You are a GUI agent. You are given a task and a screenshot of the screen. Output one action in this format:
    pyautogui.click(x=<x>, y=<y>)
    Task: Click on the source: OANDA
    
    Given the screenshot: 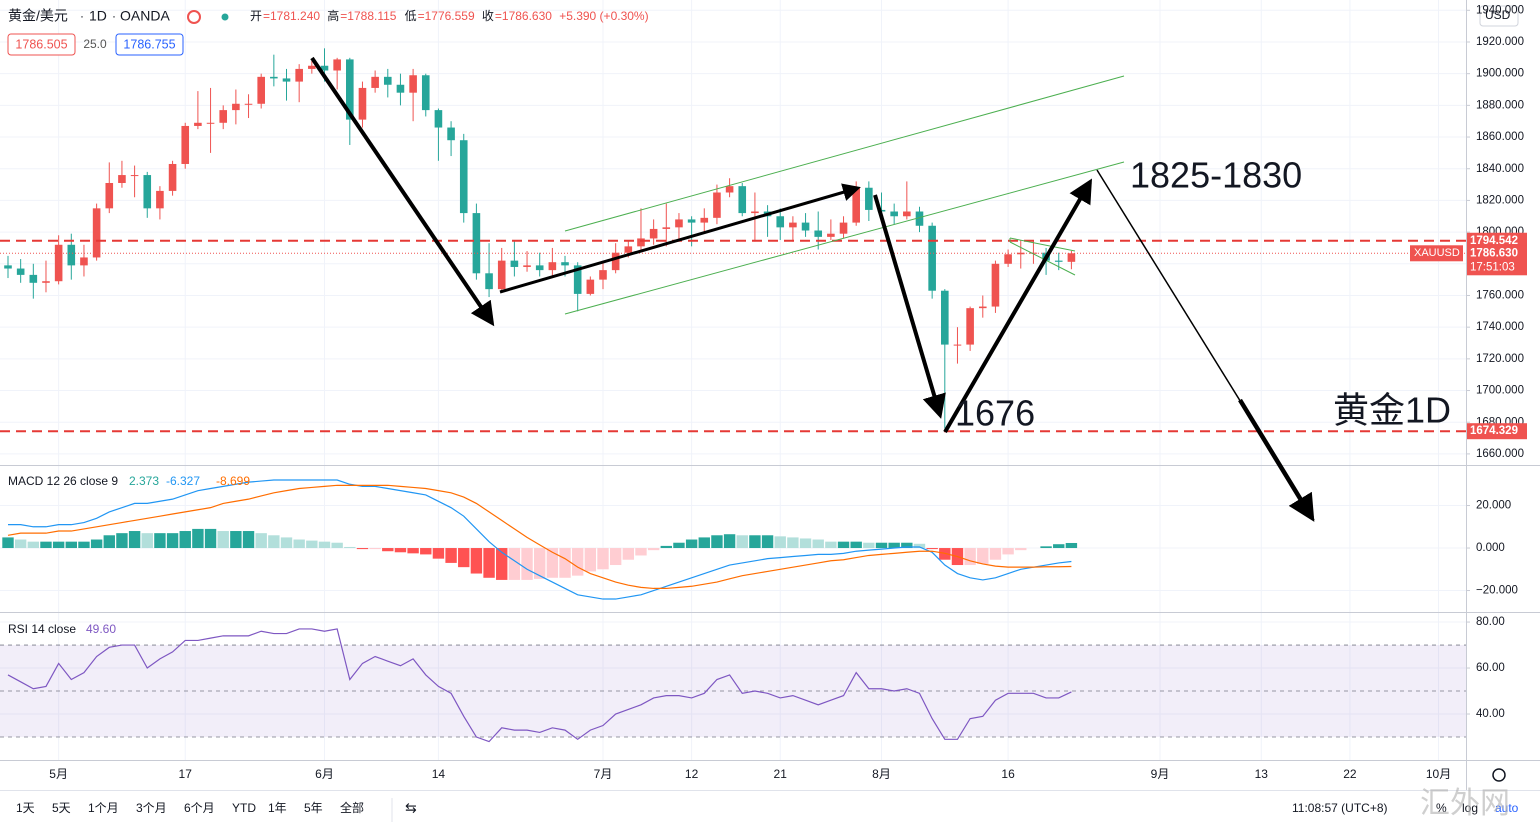 What is the action you would take?
    pyautogui.click(x=145, y=16)
    